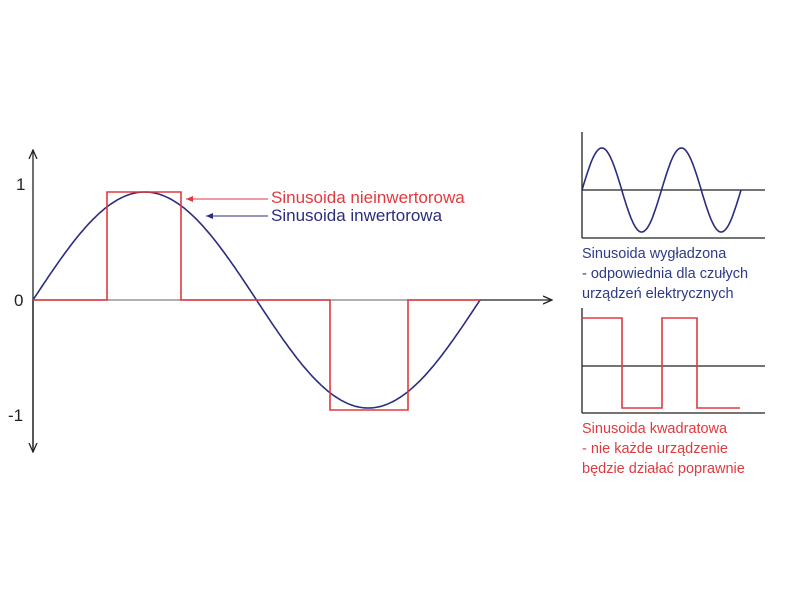 The image size is (800, 607). Describe the element at coordinates (661, 190) in the screenshot. I see `panel1-sine-wave` at that location.